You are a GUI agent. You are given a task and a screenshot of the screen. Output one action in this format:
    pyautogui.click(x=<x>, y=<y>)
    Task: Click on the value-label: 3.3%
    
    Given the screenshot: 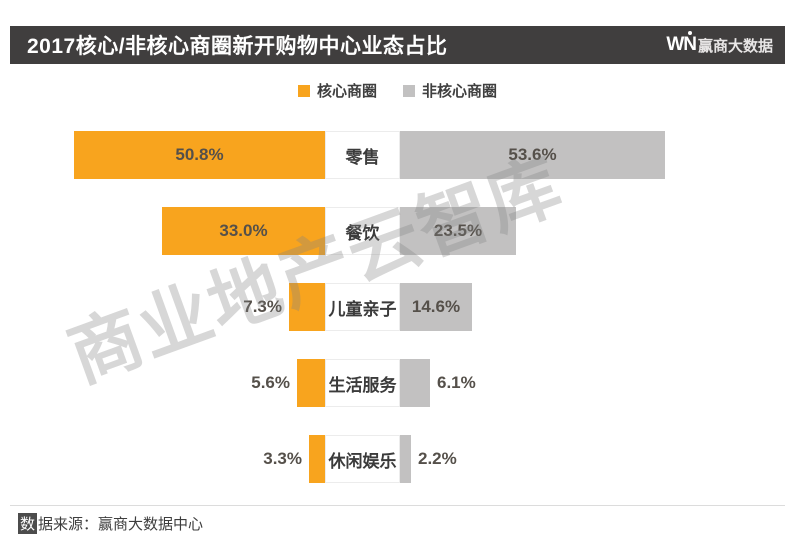 What is the action you would take?
    pyautogui.click(x=282, y=458)
    